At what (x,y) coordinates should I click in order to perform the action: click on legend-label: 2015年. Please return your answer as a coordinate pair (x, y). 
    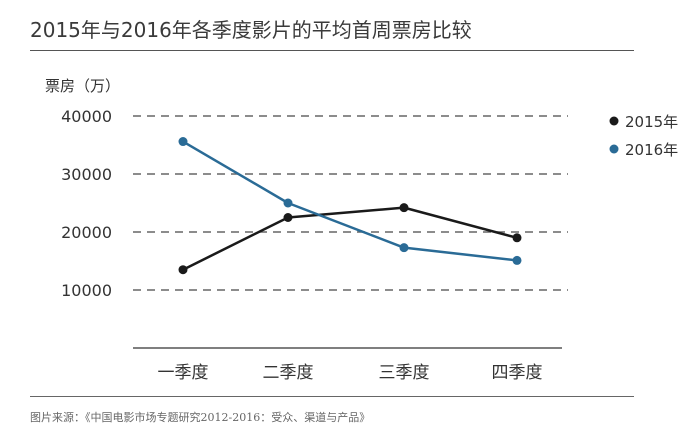
    Looking at the image, I should click on (651, 122).